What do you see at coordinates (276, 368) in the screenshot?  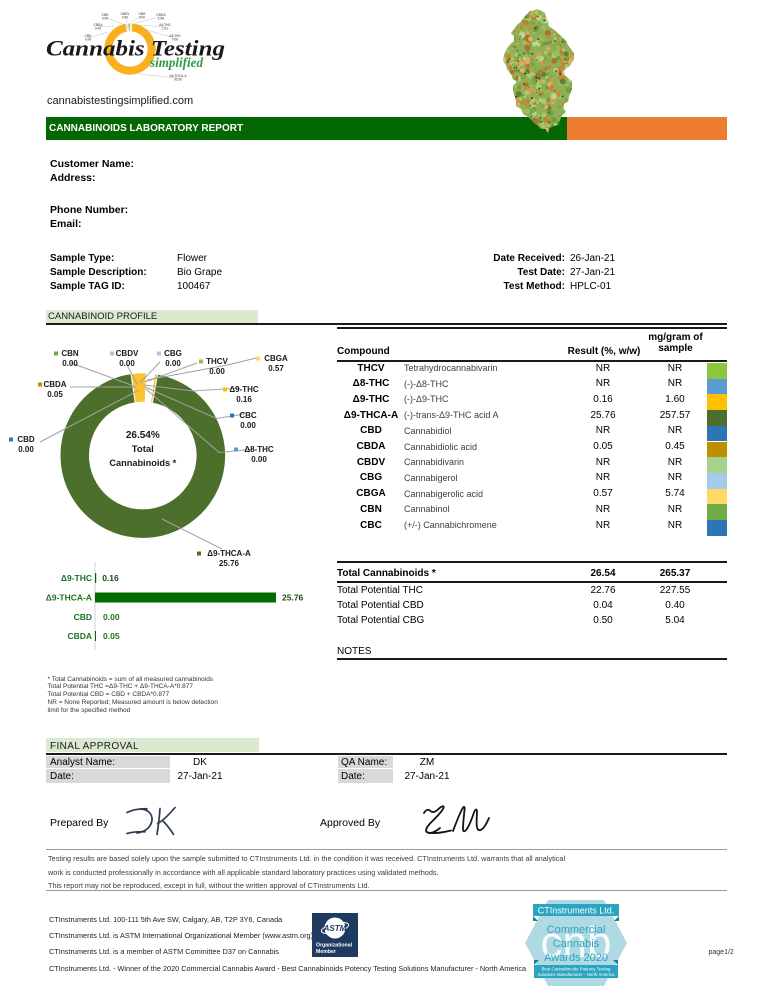 I see `svg-text: 0.57` at bounding box center [276, 368].